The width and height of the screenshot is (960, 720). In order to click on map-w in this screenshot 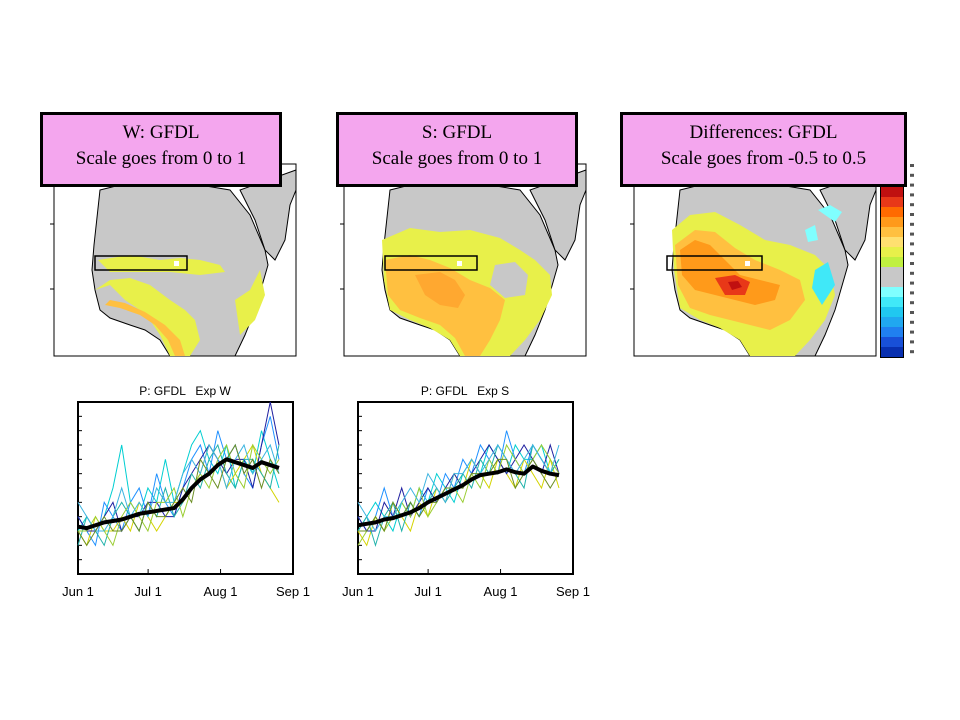, I will do `click(173, 260)`.